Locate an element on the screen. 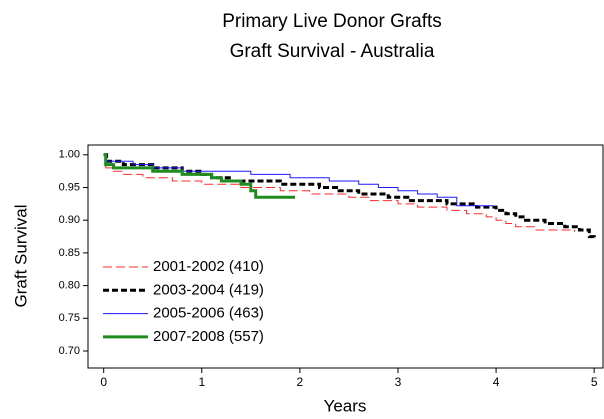  x-tick-label: 5 is located at coordinates (594, 382).